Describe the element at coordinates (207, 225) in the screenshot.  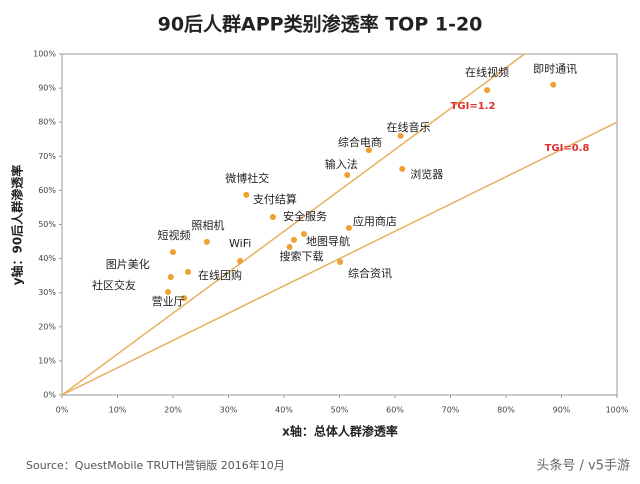
I see `point-label: 照相机` at that location.